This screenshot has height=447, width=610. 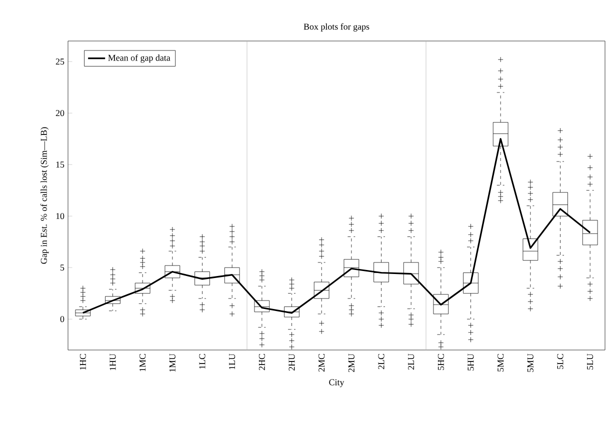 What do you see at coordinates (62, 267) in the screenshot?
I see `y-tick-label: 5` at bounding box center [62, 267].